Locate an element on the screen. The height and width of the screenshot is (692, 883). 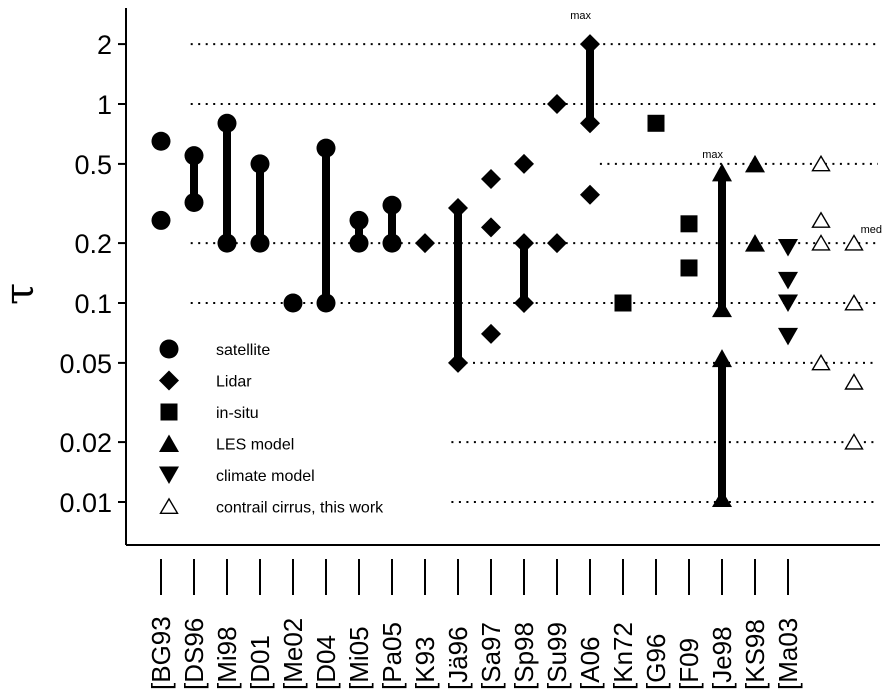
y-tick-label: 1 is located at coordinates (104, 105).